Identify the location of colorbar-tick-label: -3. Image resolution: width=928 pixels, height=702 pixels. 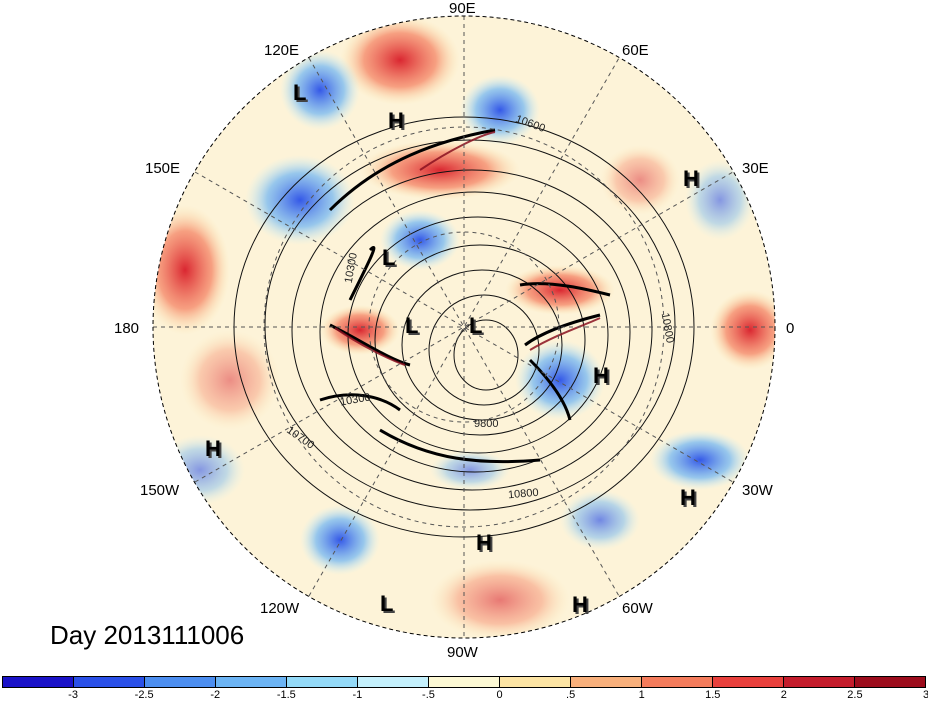
(73, 695).